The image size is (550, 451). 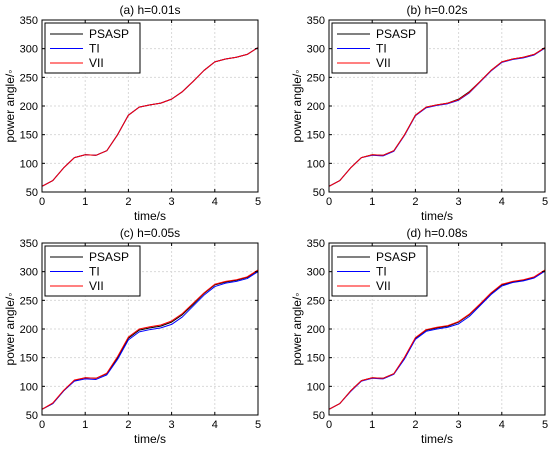 I want to click on chart-title: (b) h=0.02s, so click(x=436, y=10).